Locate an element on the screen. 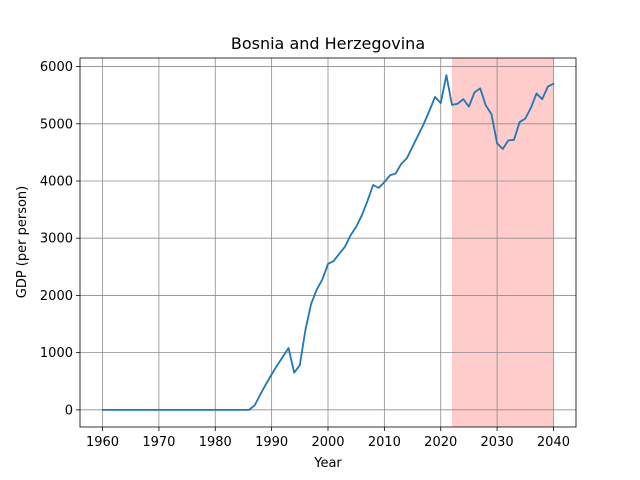 This screenshot has height=480, width=640. y-axis: 0 1000 2000 3000 4000 5000 6000 is located at coordinates (60, 239).